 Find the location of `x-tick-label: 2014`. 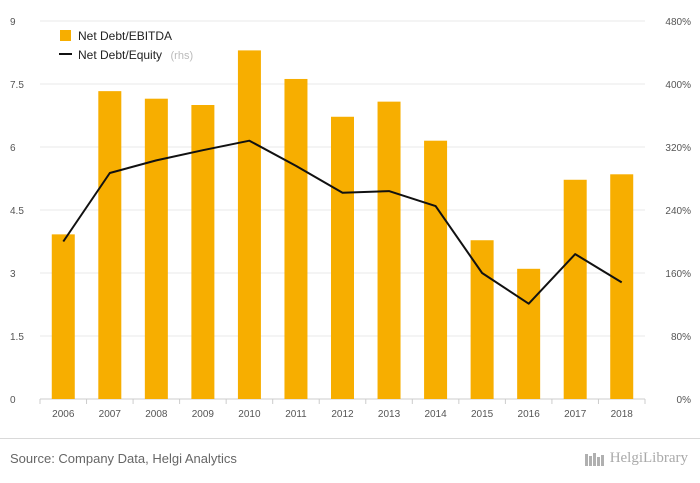

x-tick-label: 2014 is located at coordinates (435, 414).